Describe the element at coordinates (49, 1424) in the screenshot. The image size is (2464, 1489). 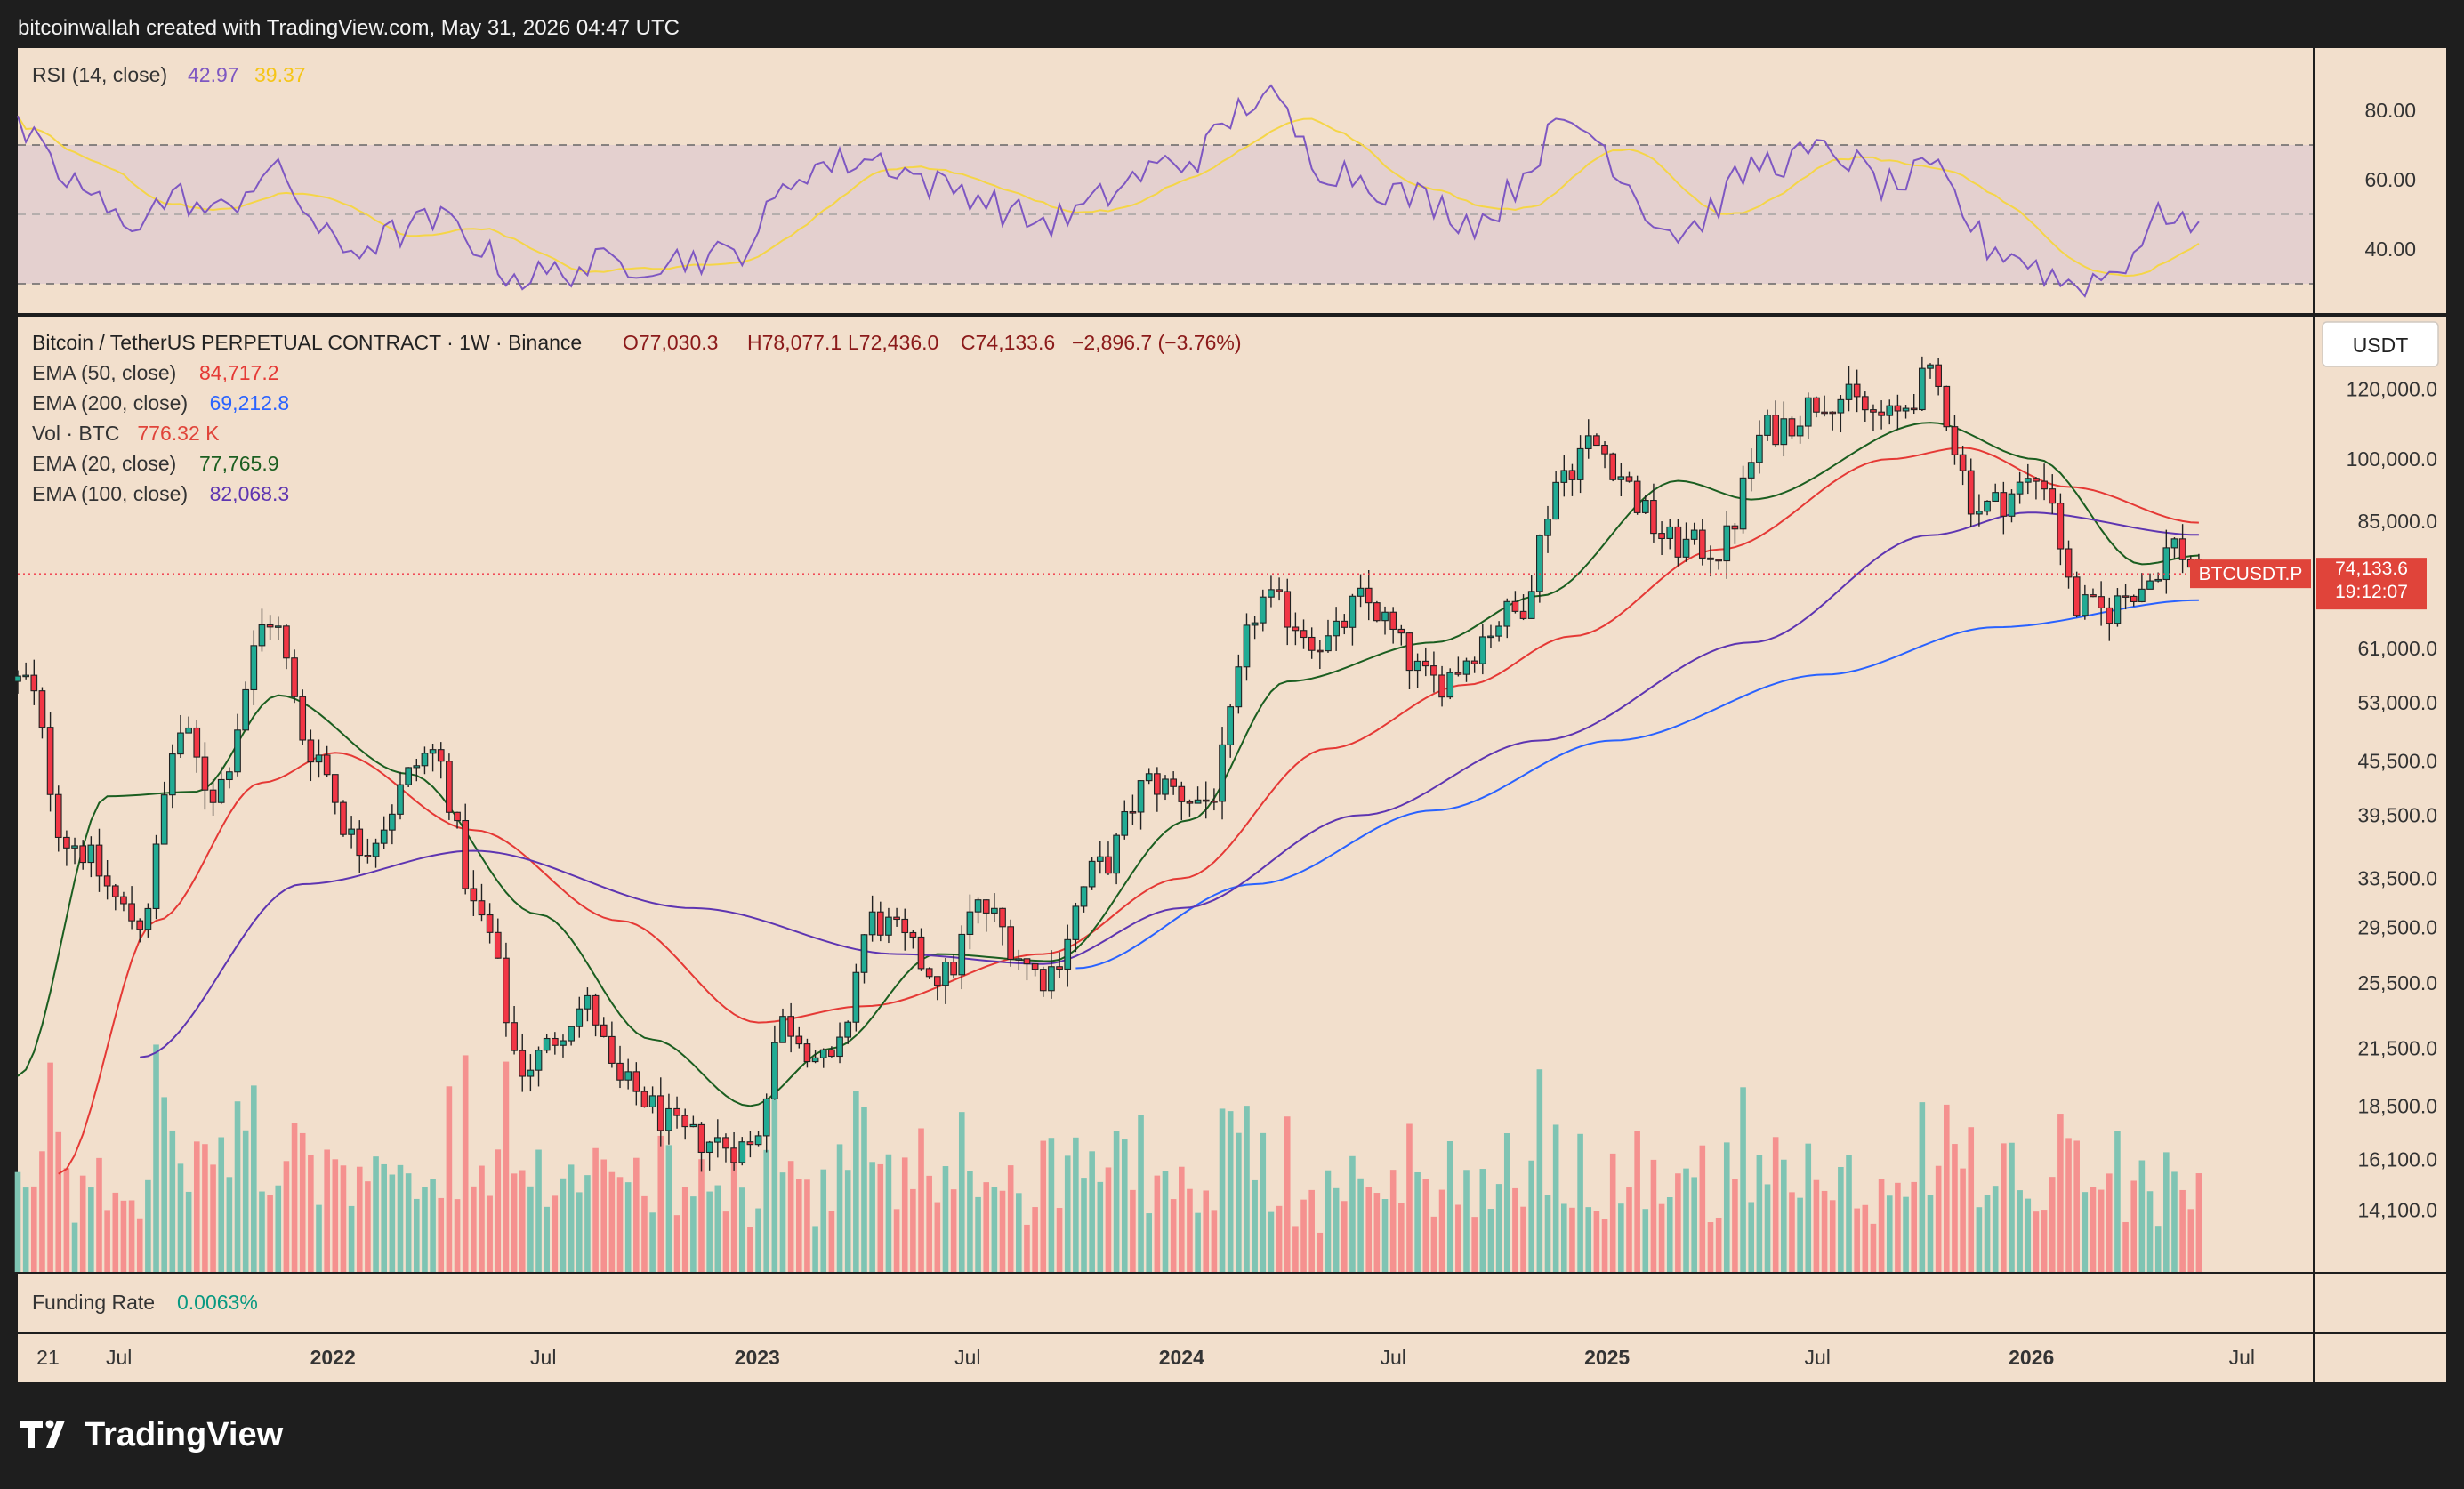
I see `tv-logo-dot` at that location.